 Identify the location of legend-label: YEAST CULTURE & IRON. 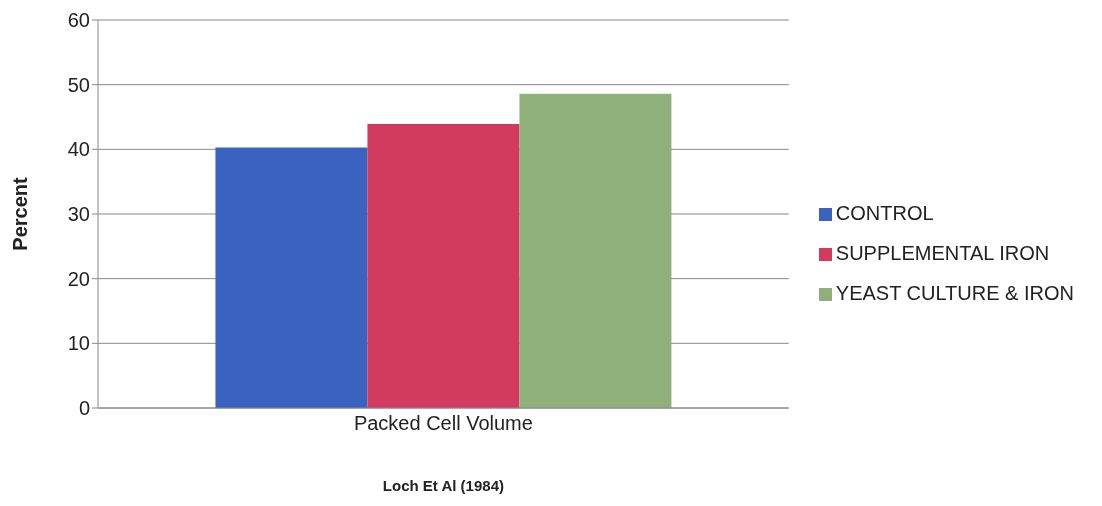
(954, 293).